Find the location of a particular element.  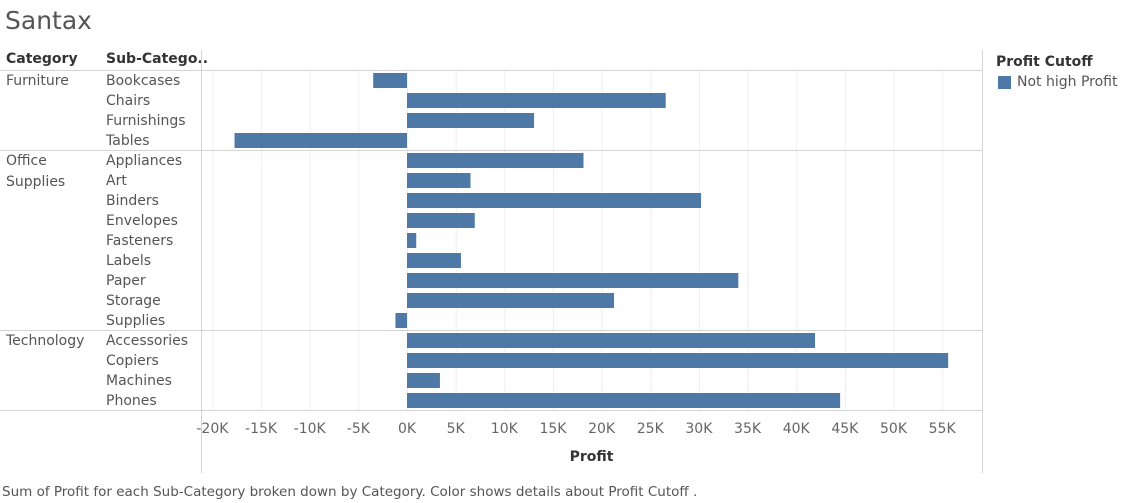

x-tick-label: 25K is located at coordinates (651, 429).